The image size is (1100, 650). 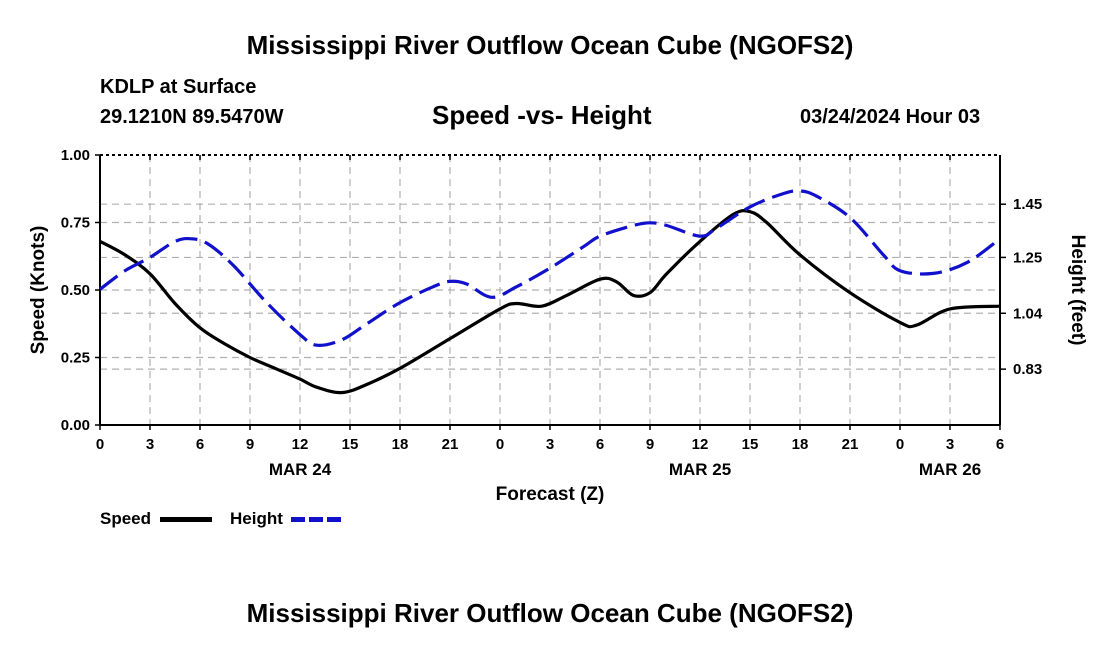 I want to click on legend-speed-swatch, so click(x=186, y=519).